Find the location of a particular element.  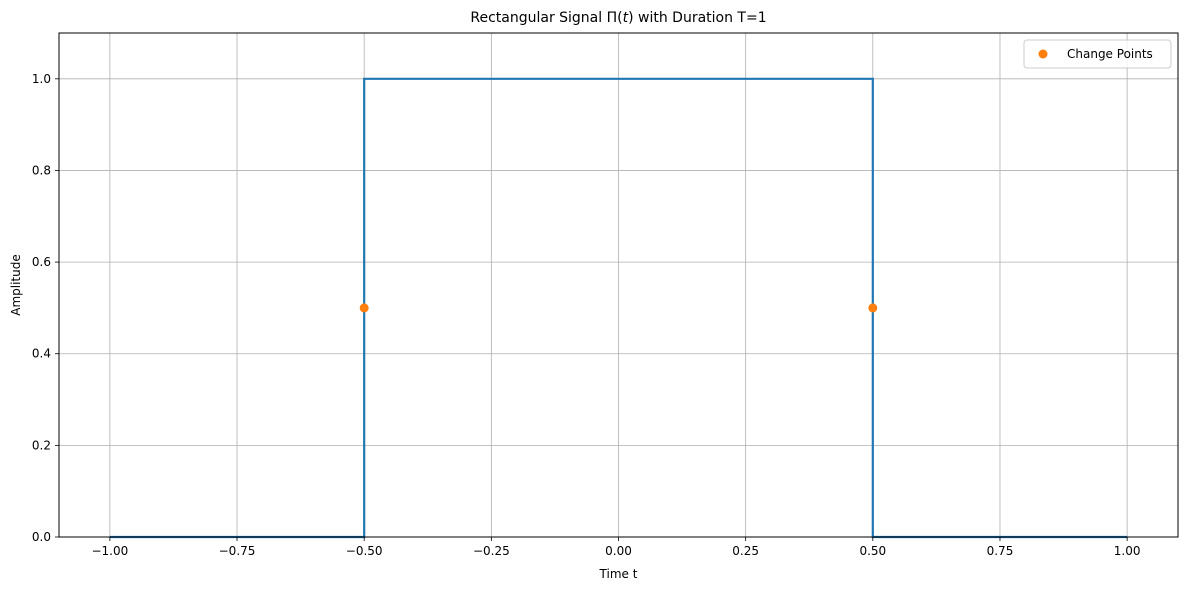

y-axis-label: Amplitude is located at coordinates (16, 285).